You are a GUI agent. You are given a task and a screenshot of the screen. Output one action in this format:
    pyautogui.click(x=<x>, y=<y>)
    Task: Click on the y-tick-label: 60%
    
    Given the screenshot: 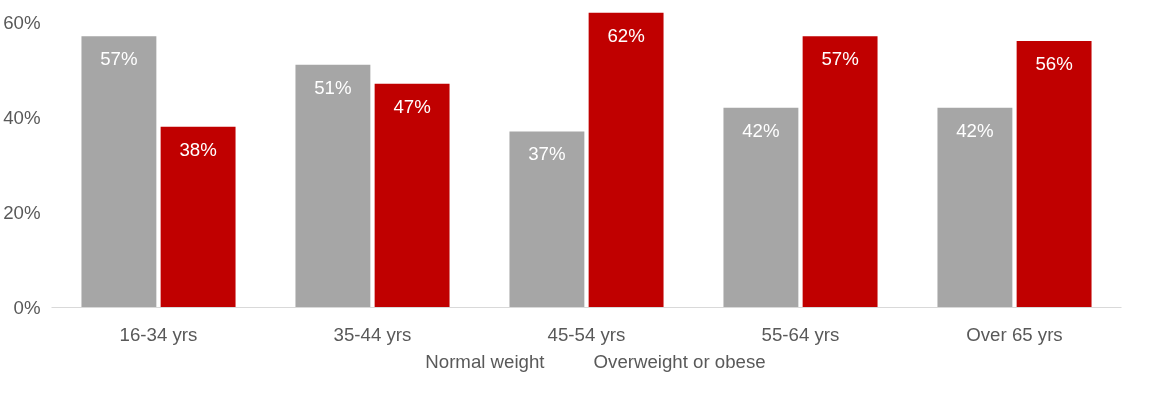 What is the action you would take?
    pyautogui.click(x=22, y=22)
    